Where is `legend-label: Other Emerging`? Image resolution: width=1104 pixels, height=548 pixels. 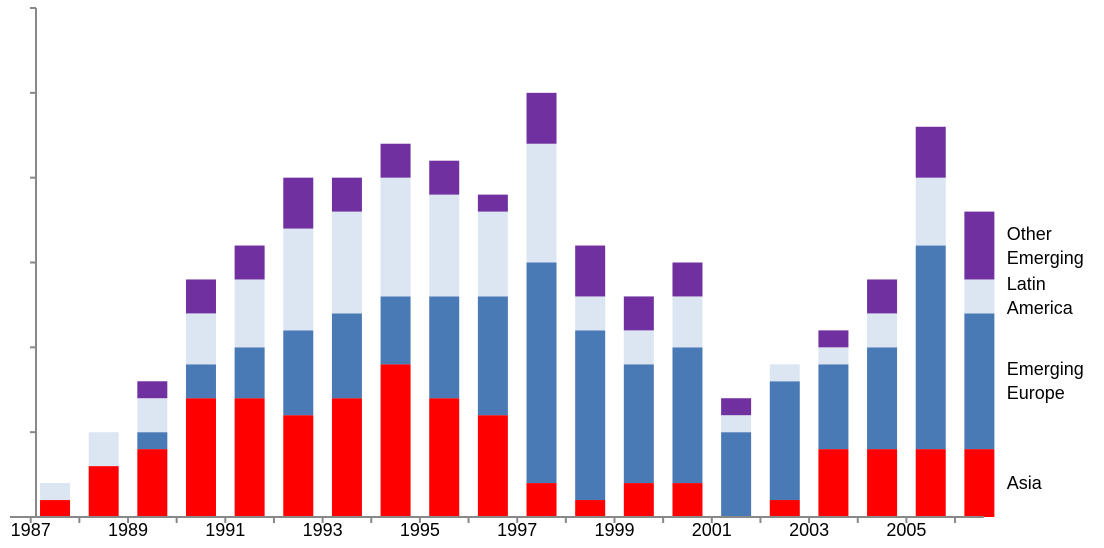
legend-label: Other Emerging is located at coordinates (1045, 245).